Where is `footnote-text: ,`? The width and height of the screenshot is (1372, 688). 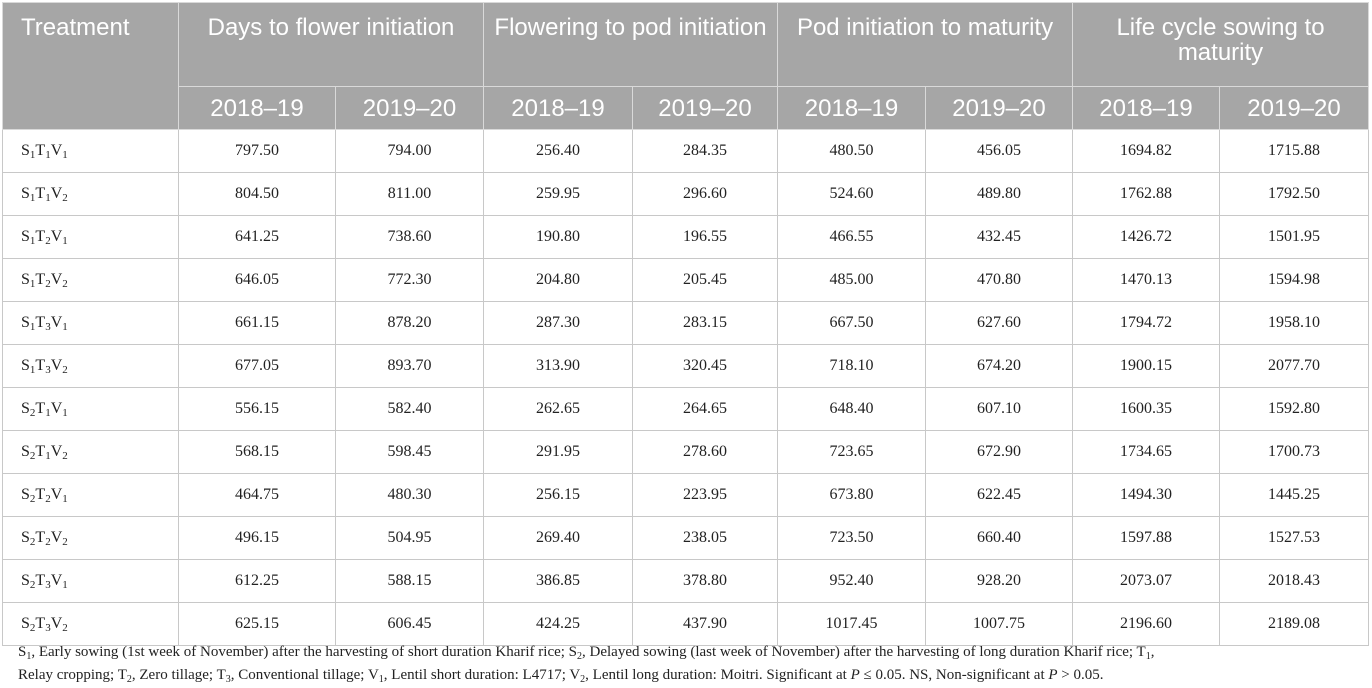 footnote-text: , is located at coordinates (1152, 652).